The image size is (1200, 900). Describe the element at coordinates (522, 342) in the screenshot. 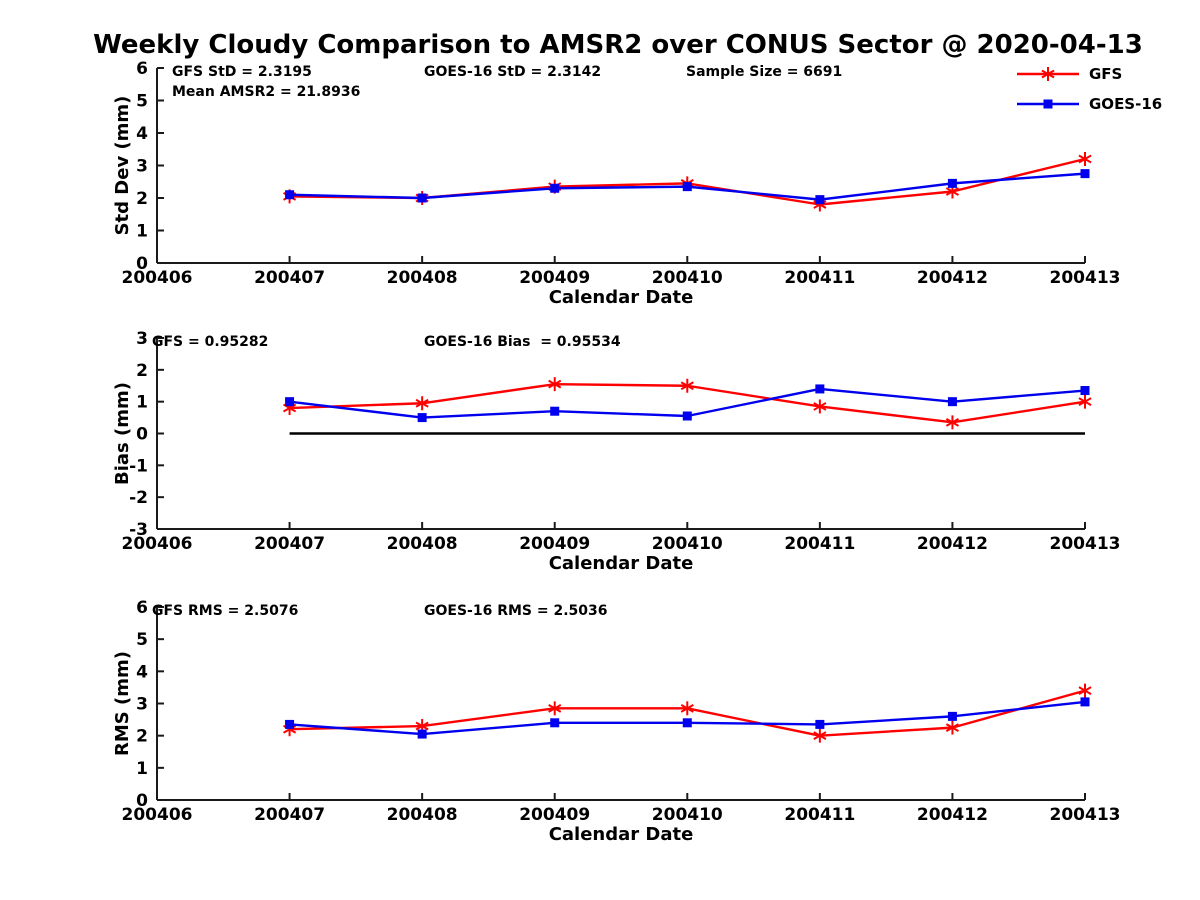

I see `stat-annotation: GOES-16 Bias = 0.95534` at that location.